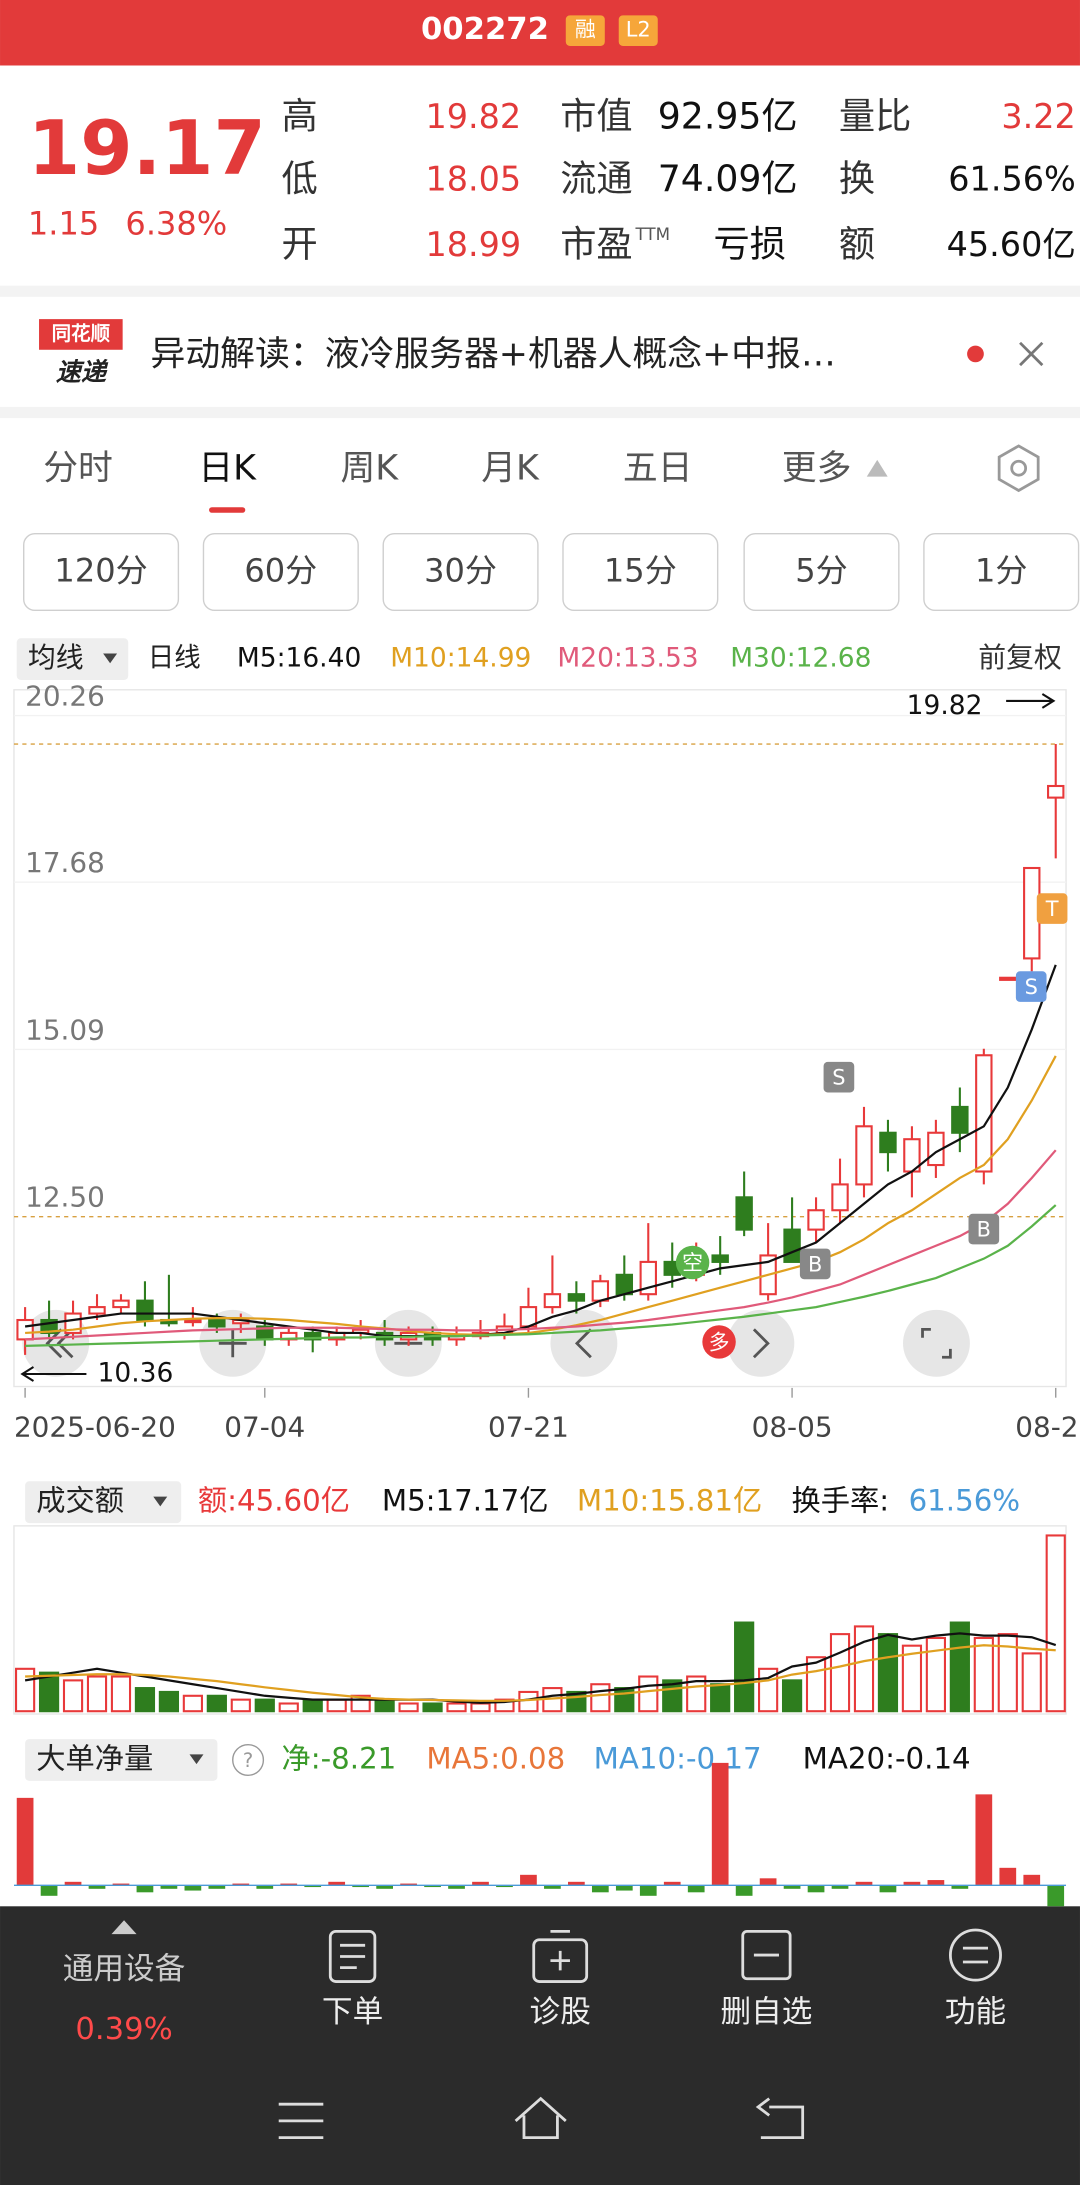 The height and width of the screenshot is (2185, 1080). Describe the element at coordinates (103, 1502) in the screenshot. I see `volume-selector` at that location.